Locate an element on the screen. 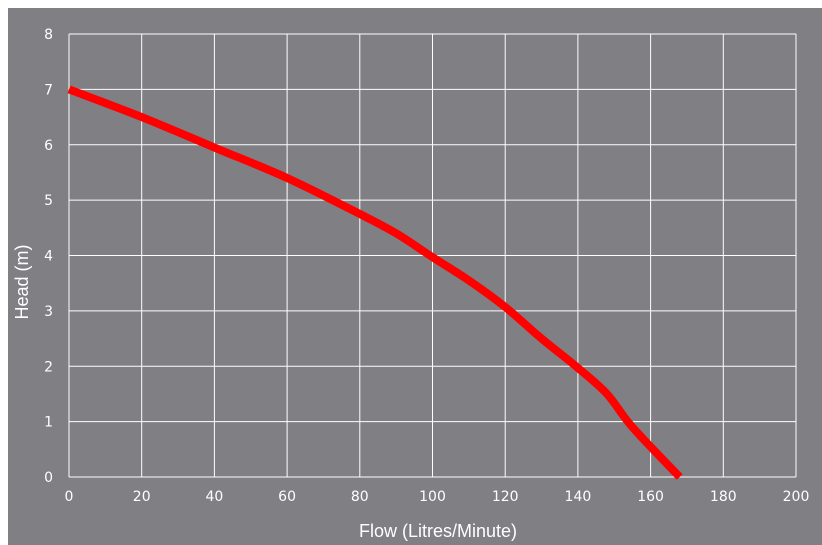 This screenshot has height=545, width=822. x-tick-label: 60 is located at coordinates (287, 497).